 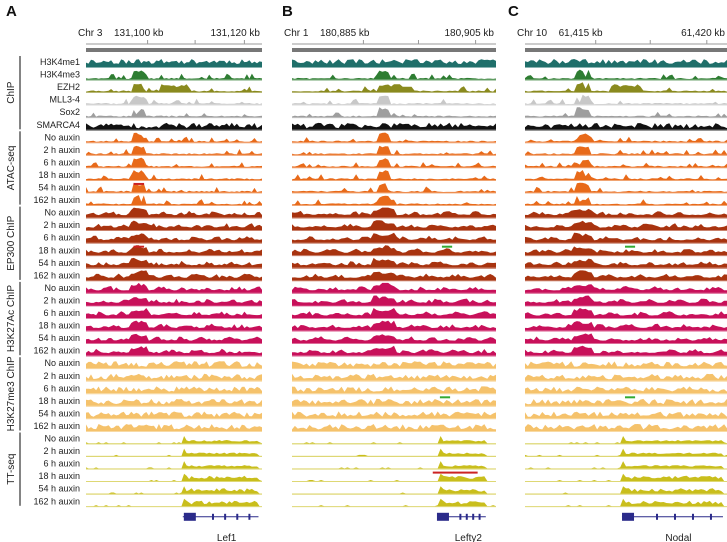 What do you see at coordinates (703, 33) in the screenshot?
I see `end-coordinate: 61,420 kb` at bounding box center [703, 33].